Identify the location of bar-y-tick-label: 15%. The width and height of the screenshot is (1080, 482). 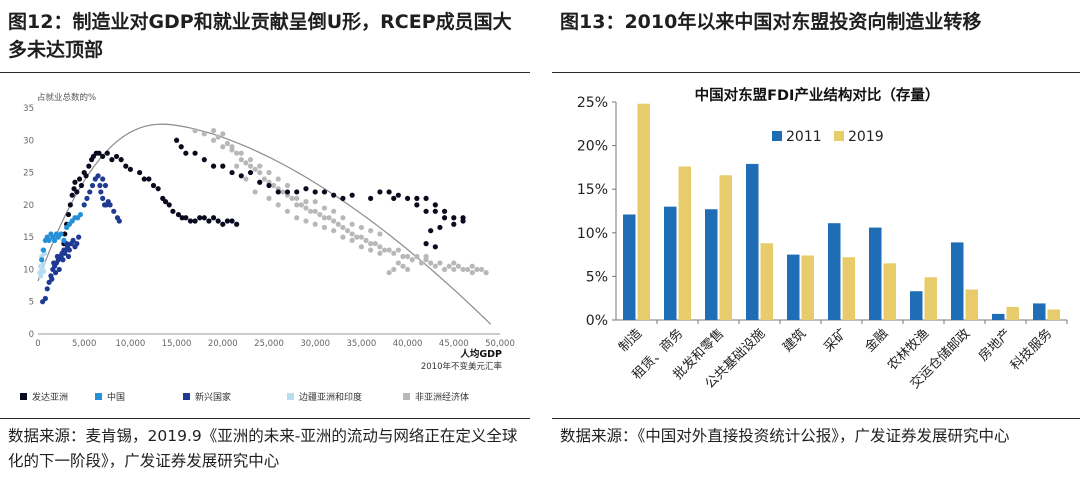
(592, 190).